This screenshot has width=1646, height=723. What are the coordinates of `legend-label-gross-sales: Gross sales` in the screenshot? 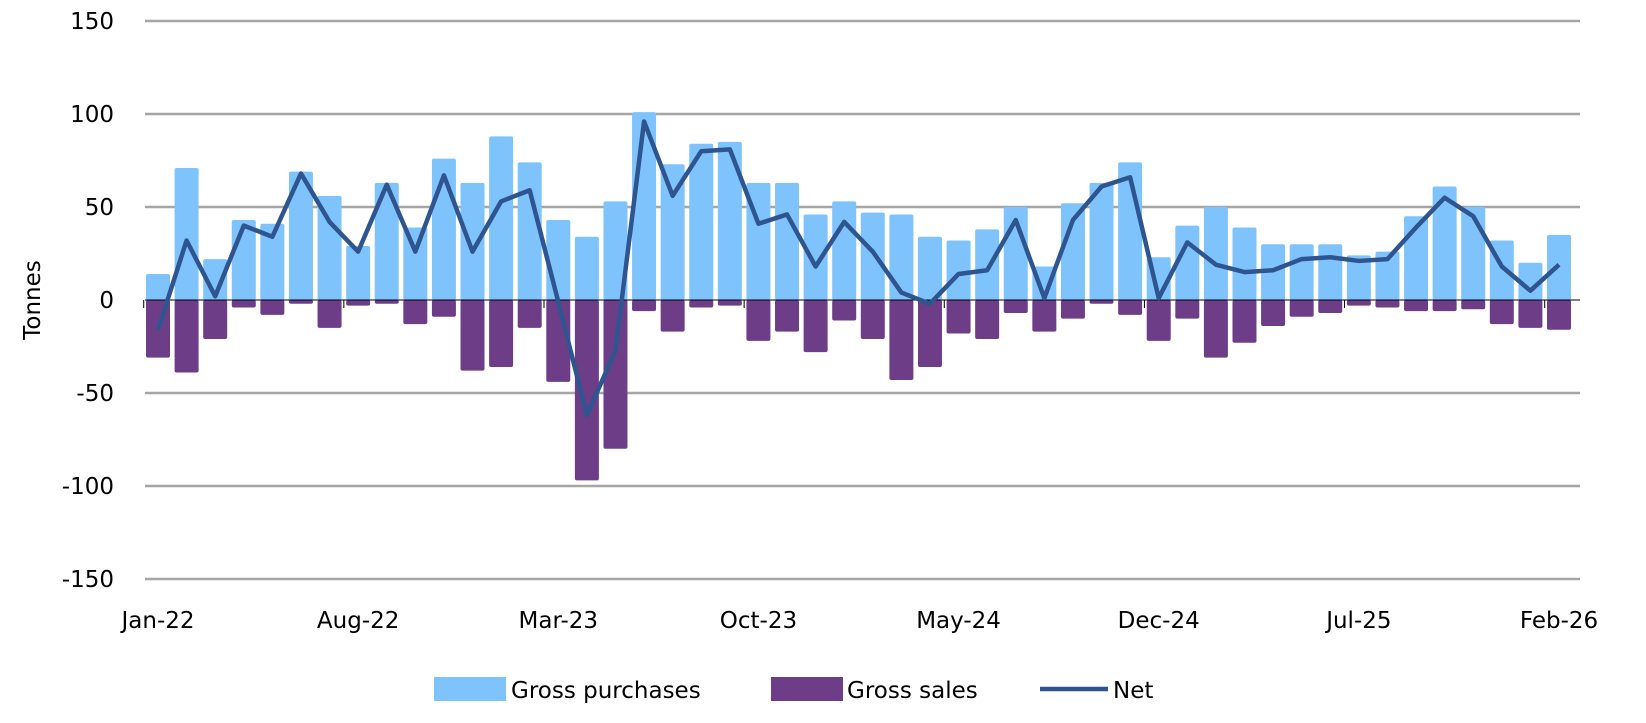 It's located at (912, 691).